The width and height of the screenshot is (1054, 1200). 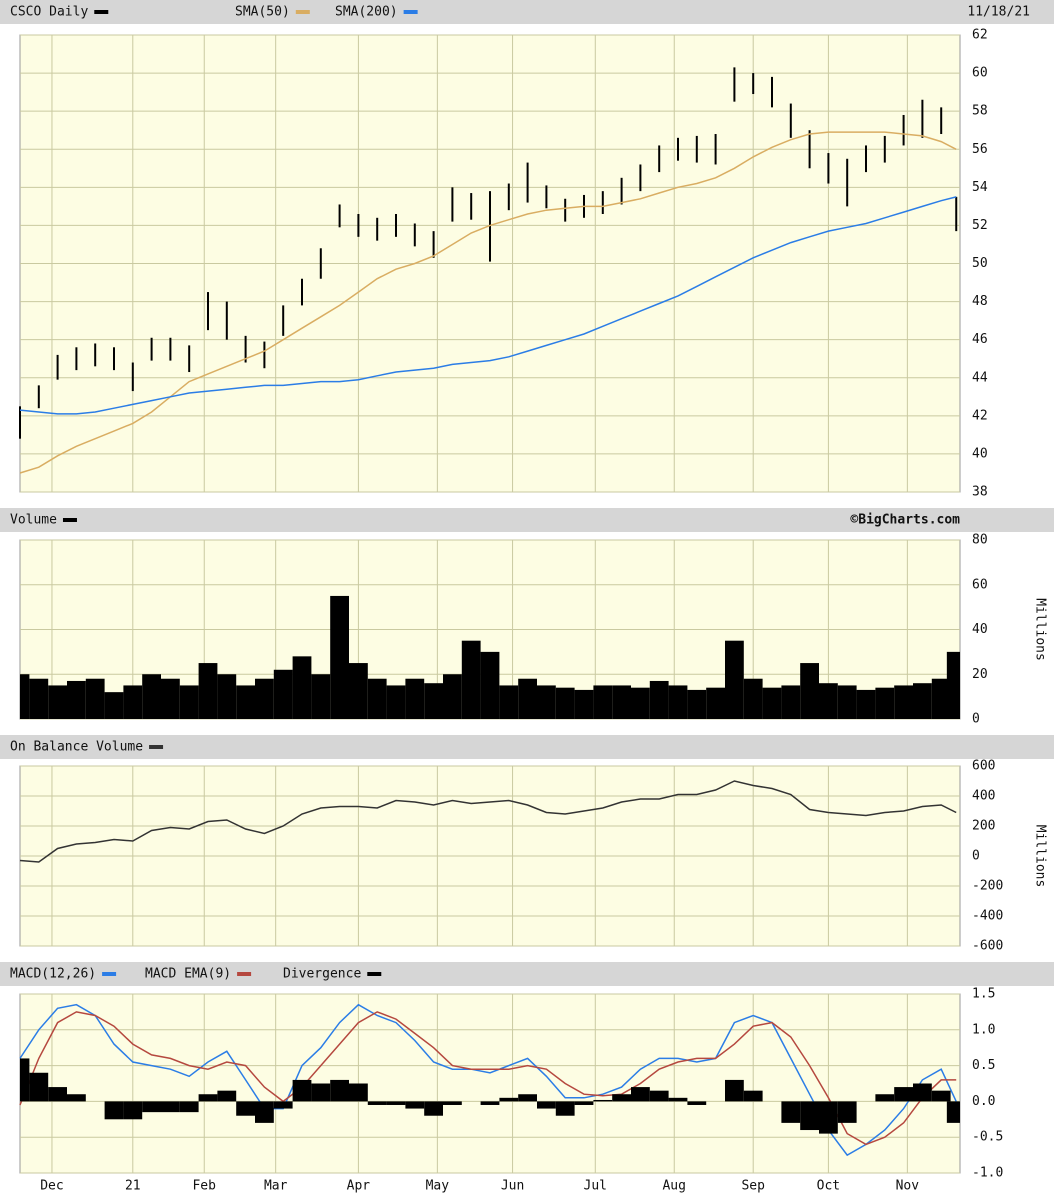 What do you see at coordinates (980, 492) in the screenshot?
I see `y-tick-label: 38` at bounding box center [980, 492].